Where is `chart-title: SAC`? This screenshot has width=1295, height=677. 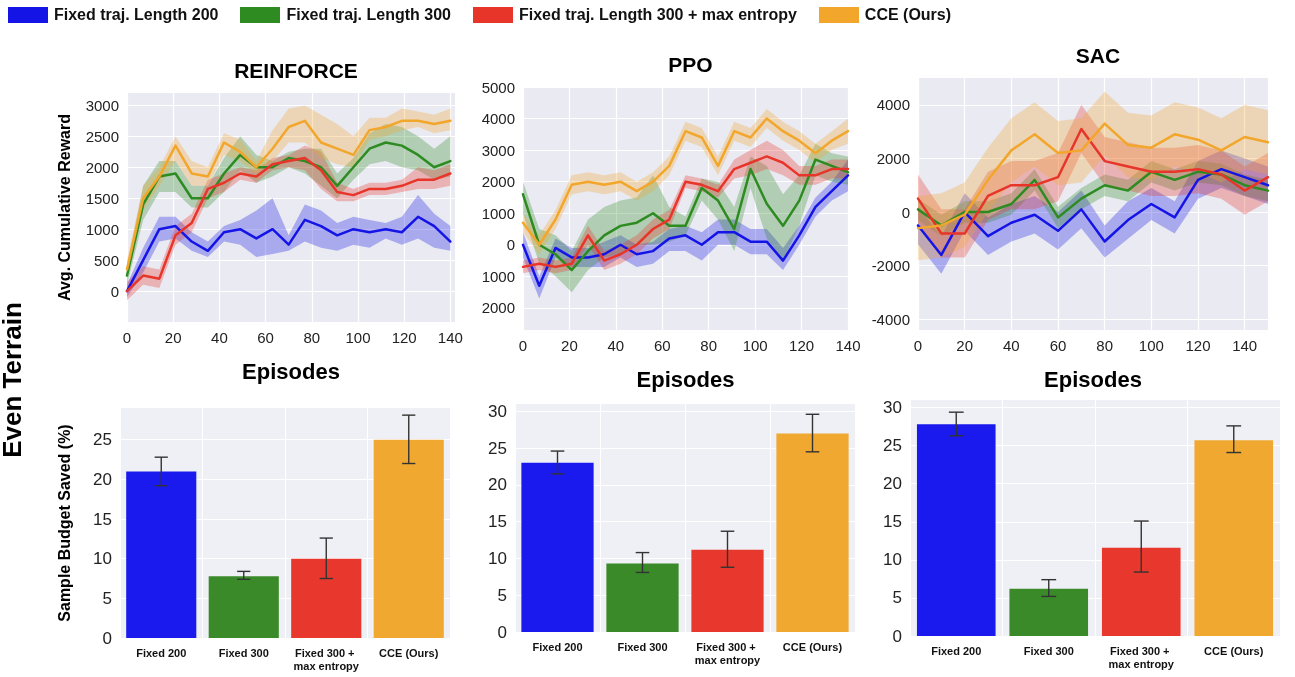 chart-title: SAC is located at coordinates (1098, 55).